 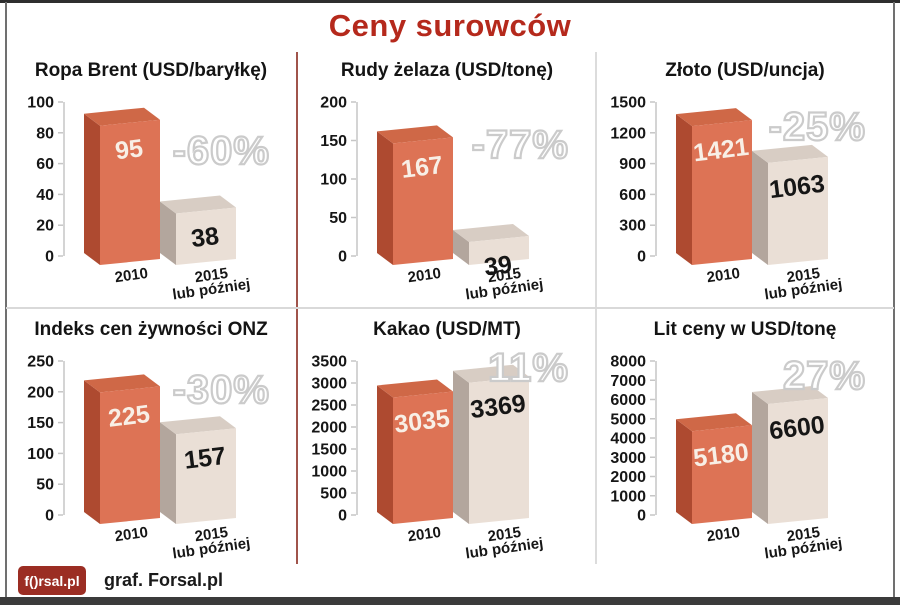 I want to click on bar-2015: 1063, so click(x=790, y=204).